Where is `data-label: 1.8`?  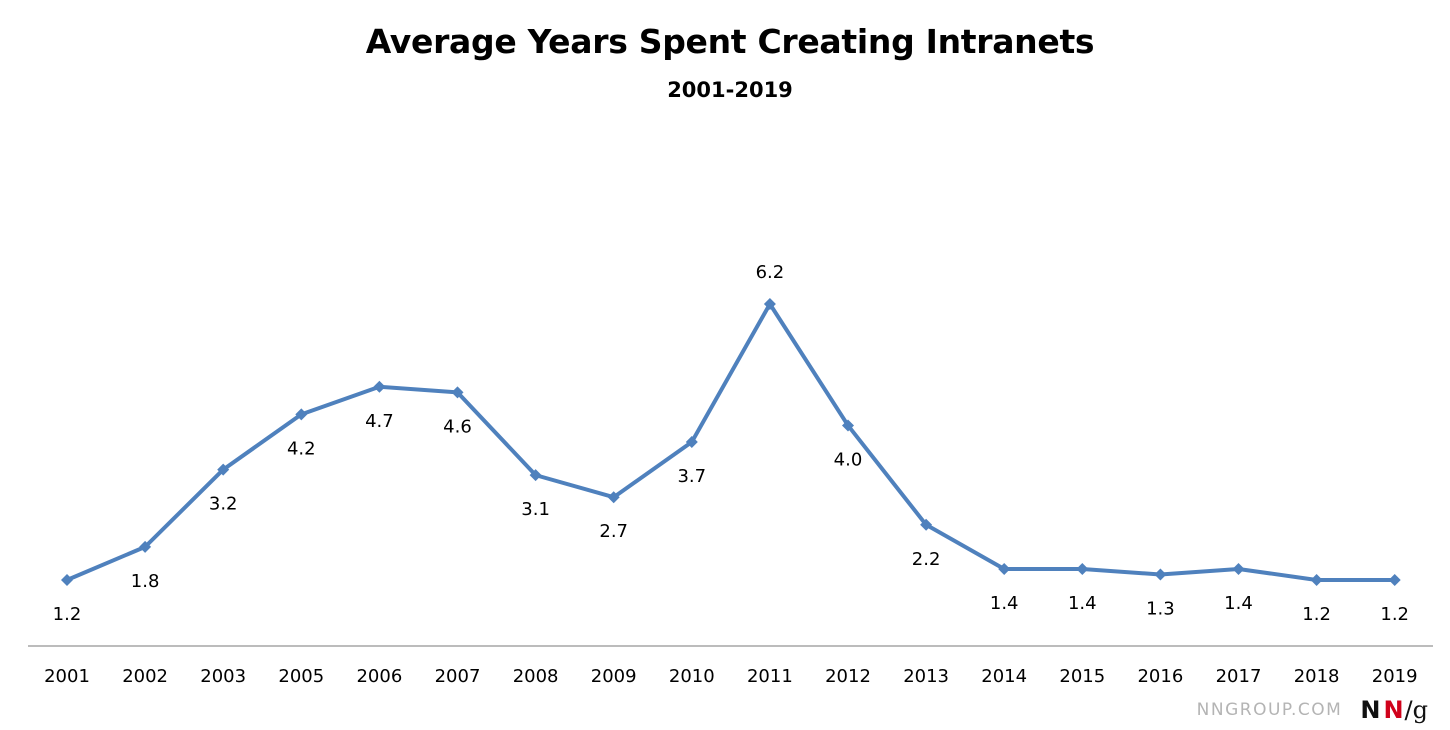
data-label: 1.8 is located at coordinates (145, 581).